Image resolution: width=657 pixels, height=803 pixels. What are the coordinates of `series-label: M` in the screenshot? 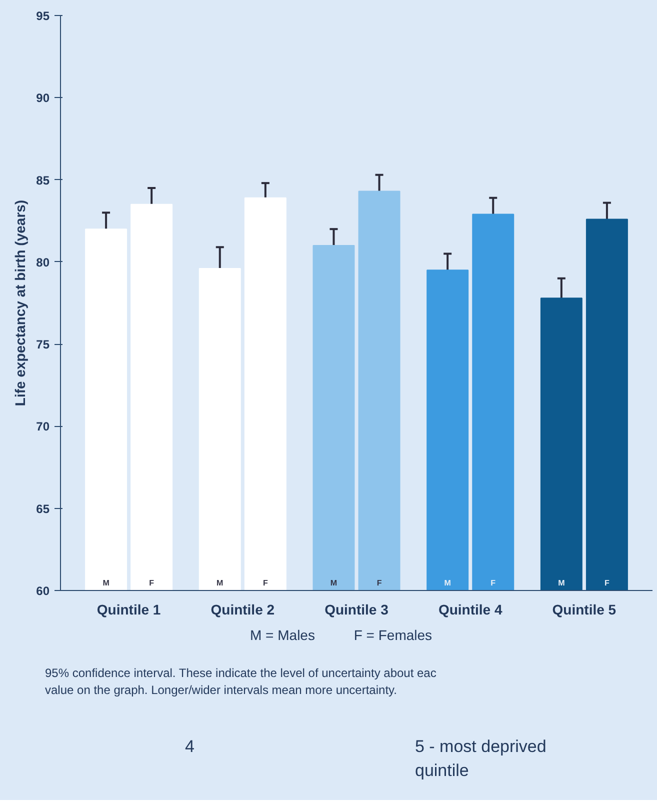 It's located at (106, 583).